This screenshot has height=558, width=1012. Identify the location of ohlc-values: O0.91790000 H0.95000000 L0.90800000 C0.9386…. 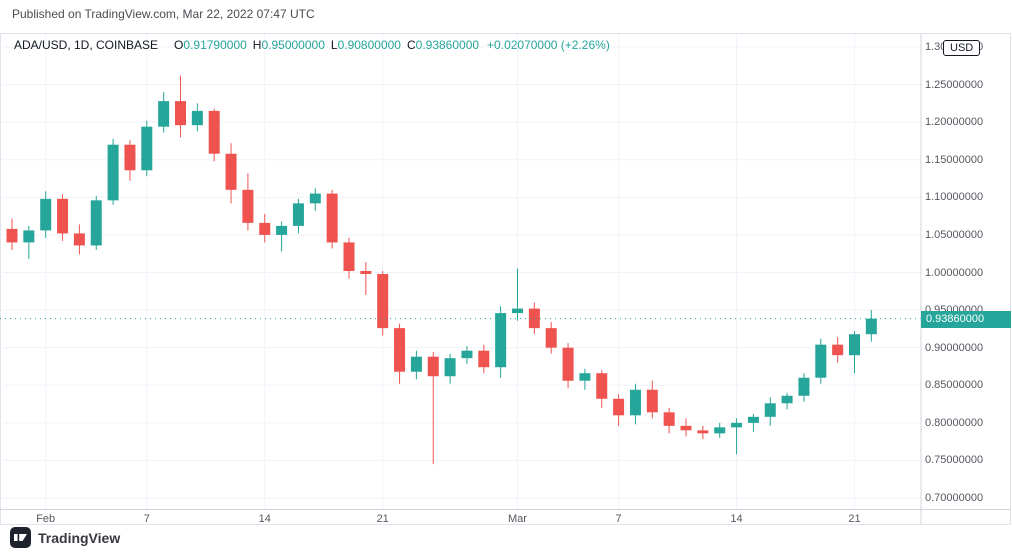
(323, 45).